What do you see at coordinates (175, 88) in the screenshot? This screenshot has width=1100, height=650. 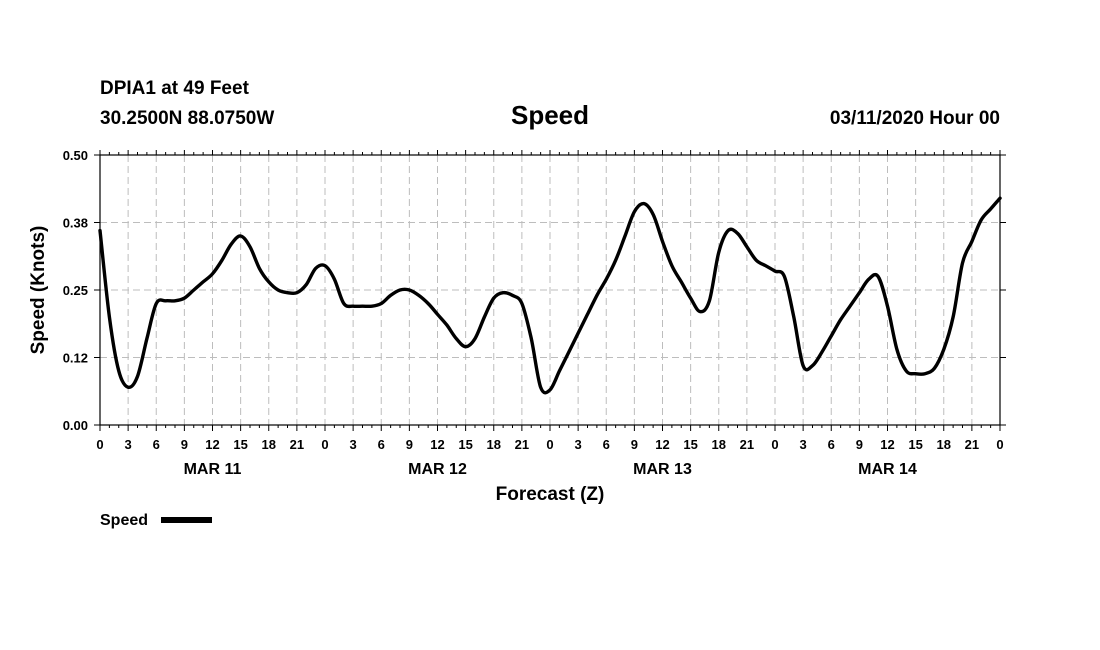 I see `station-label: DPIA1 at 49 Feet` at bounding box center [175, 88].